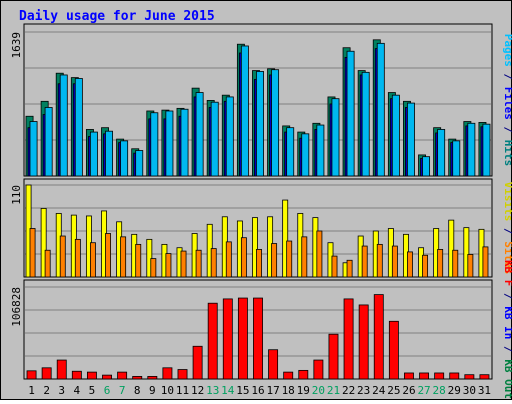  Describe the element at coordinates (107, 390) in the screenshot. I see `x-tick-label: 6` at that location.